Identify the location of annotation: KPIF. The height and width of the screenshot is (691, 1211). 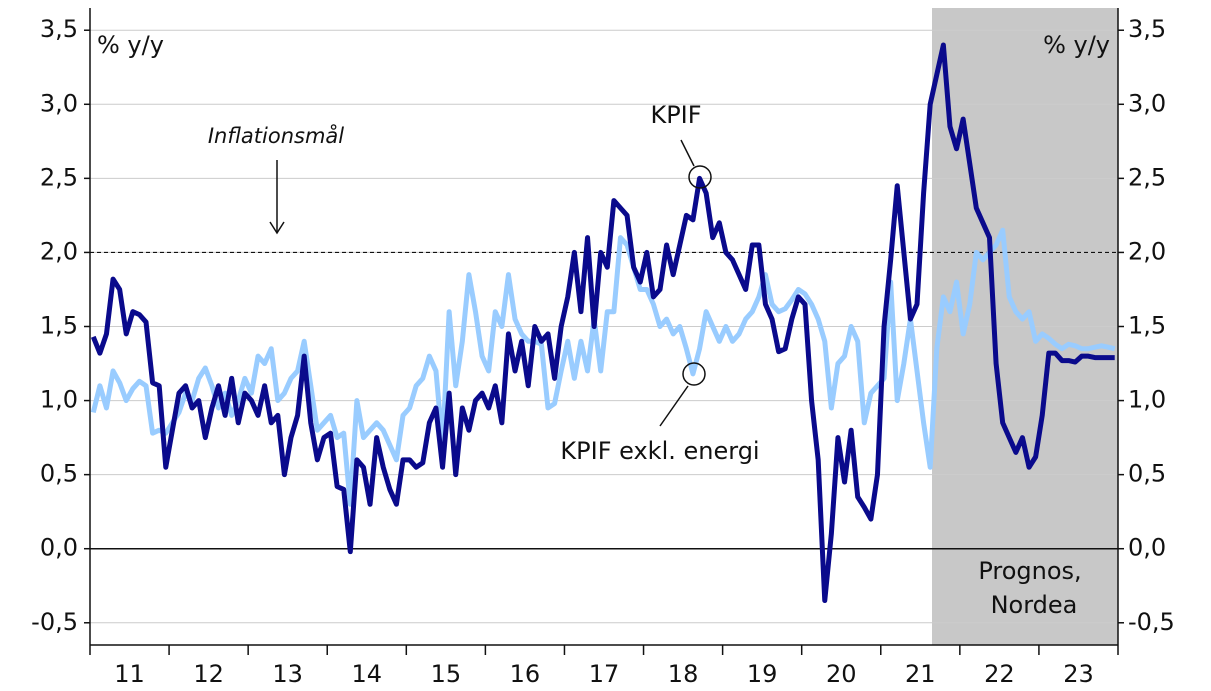
(675, 115).